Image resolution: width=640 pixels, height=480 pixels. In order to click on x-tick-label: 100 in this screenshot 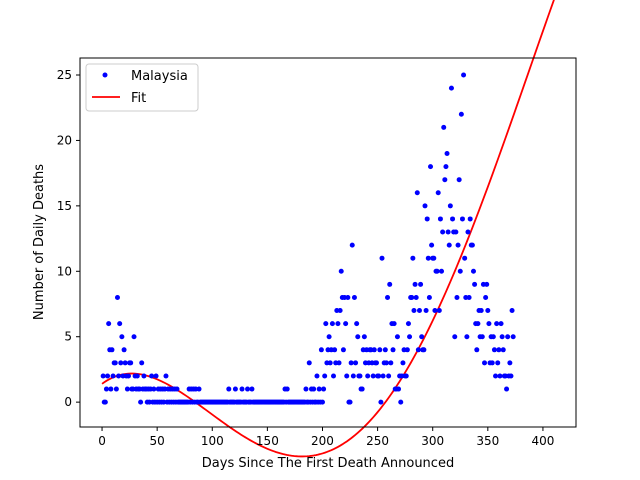, I will do `click(212, 441)`.